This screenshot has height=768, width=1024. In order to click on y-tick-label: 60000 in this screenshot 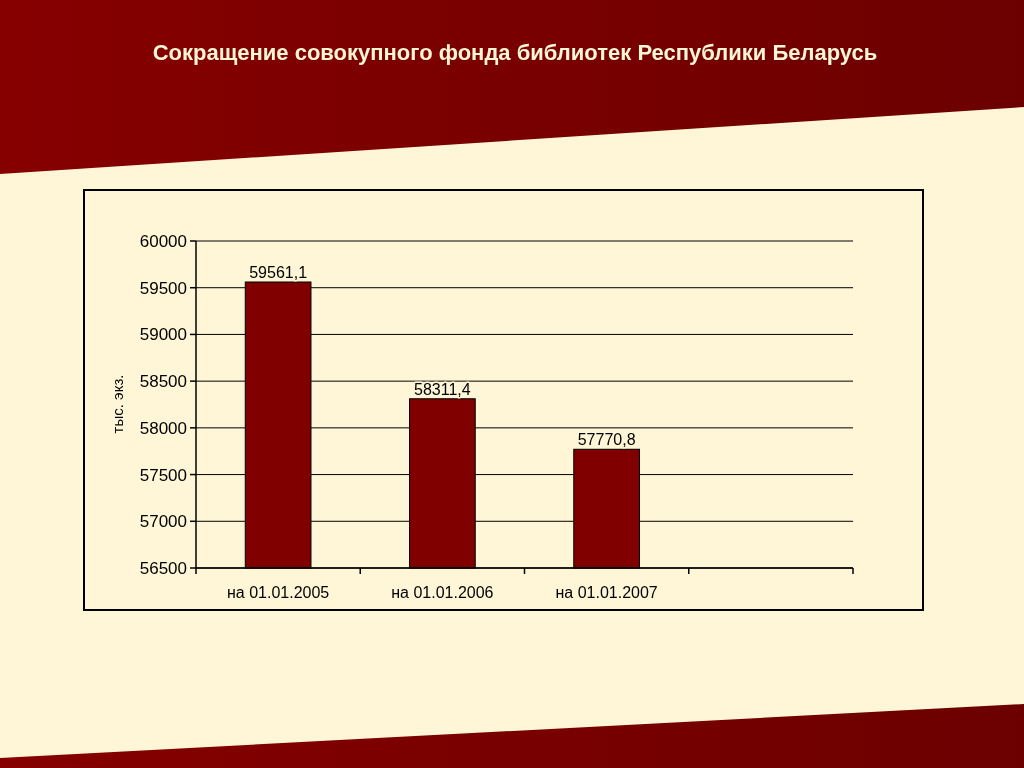, I will do `click(163, 241)`.